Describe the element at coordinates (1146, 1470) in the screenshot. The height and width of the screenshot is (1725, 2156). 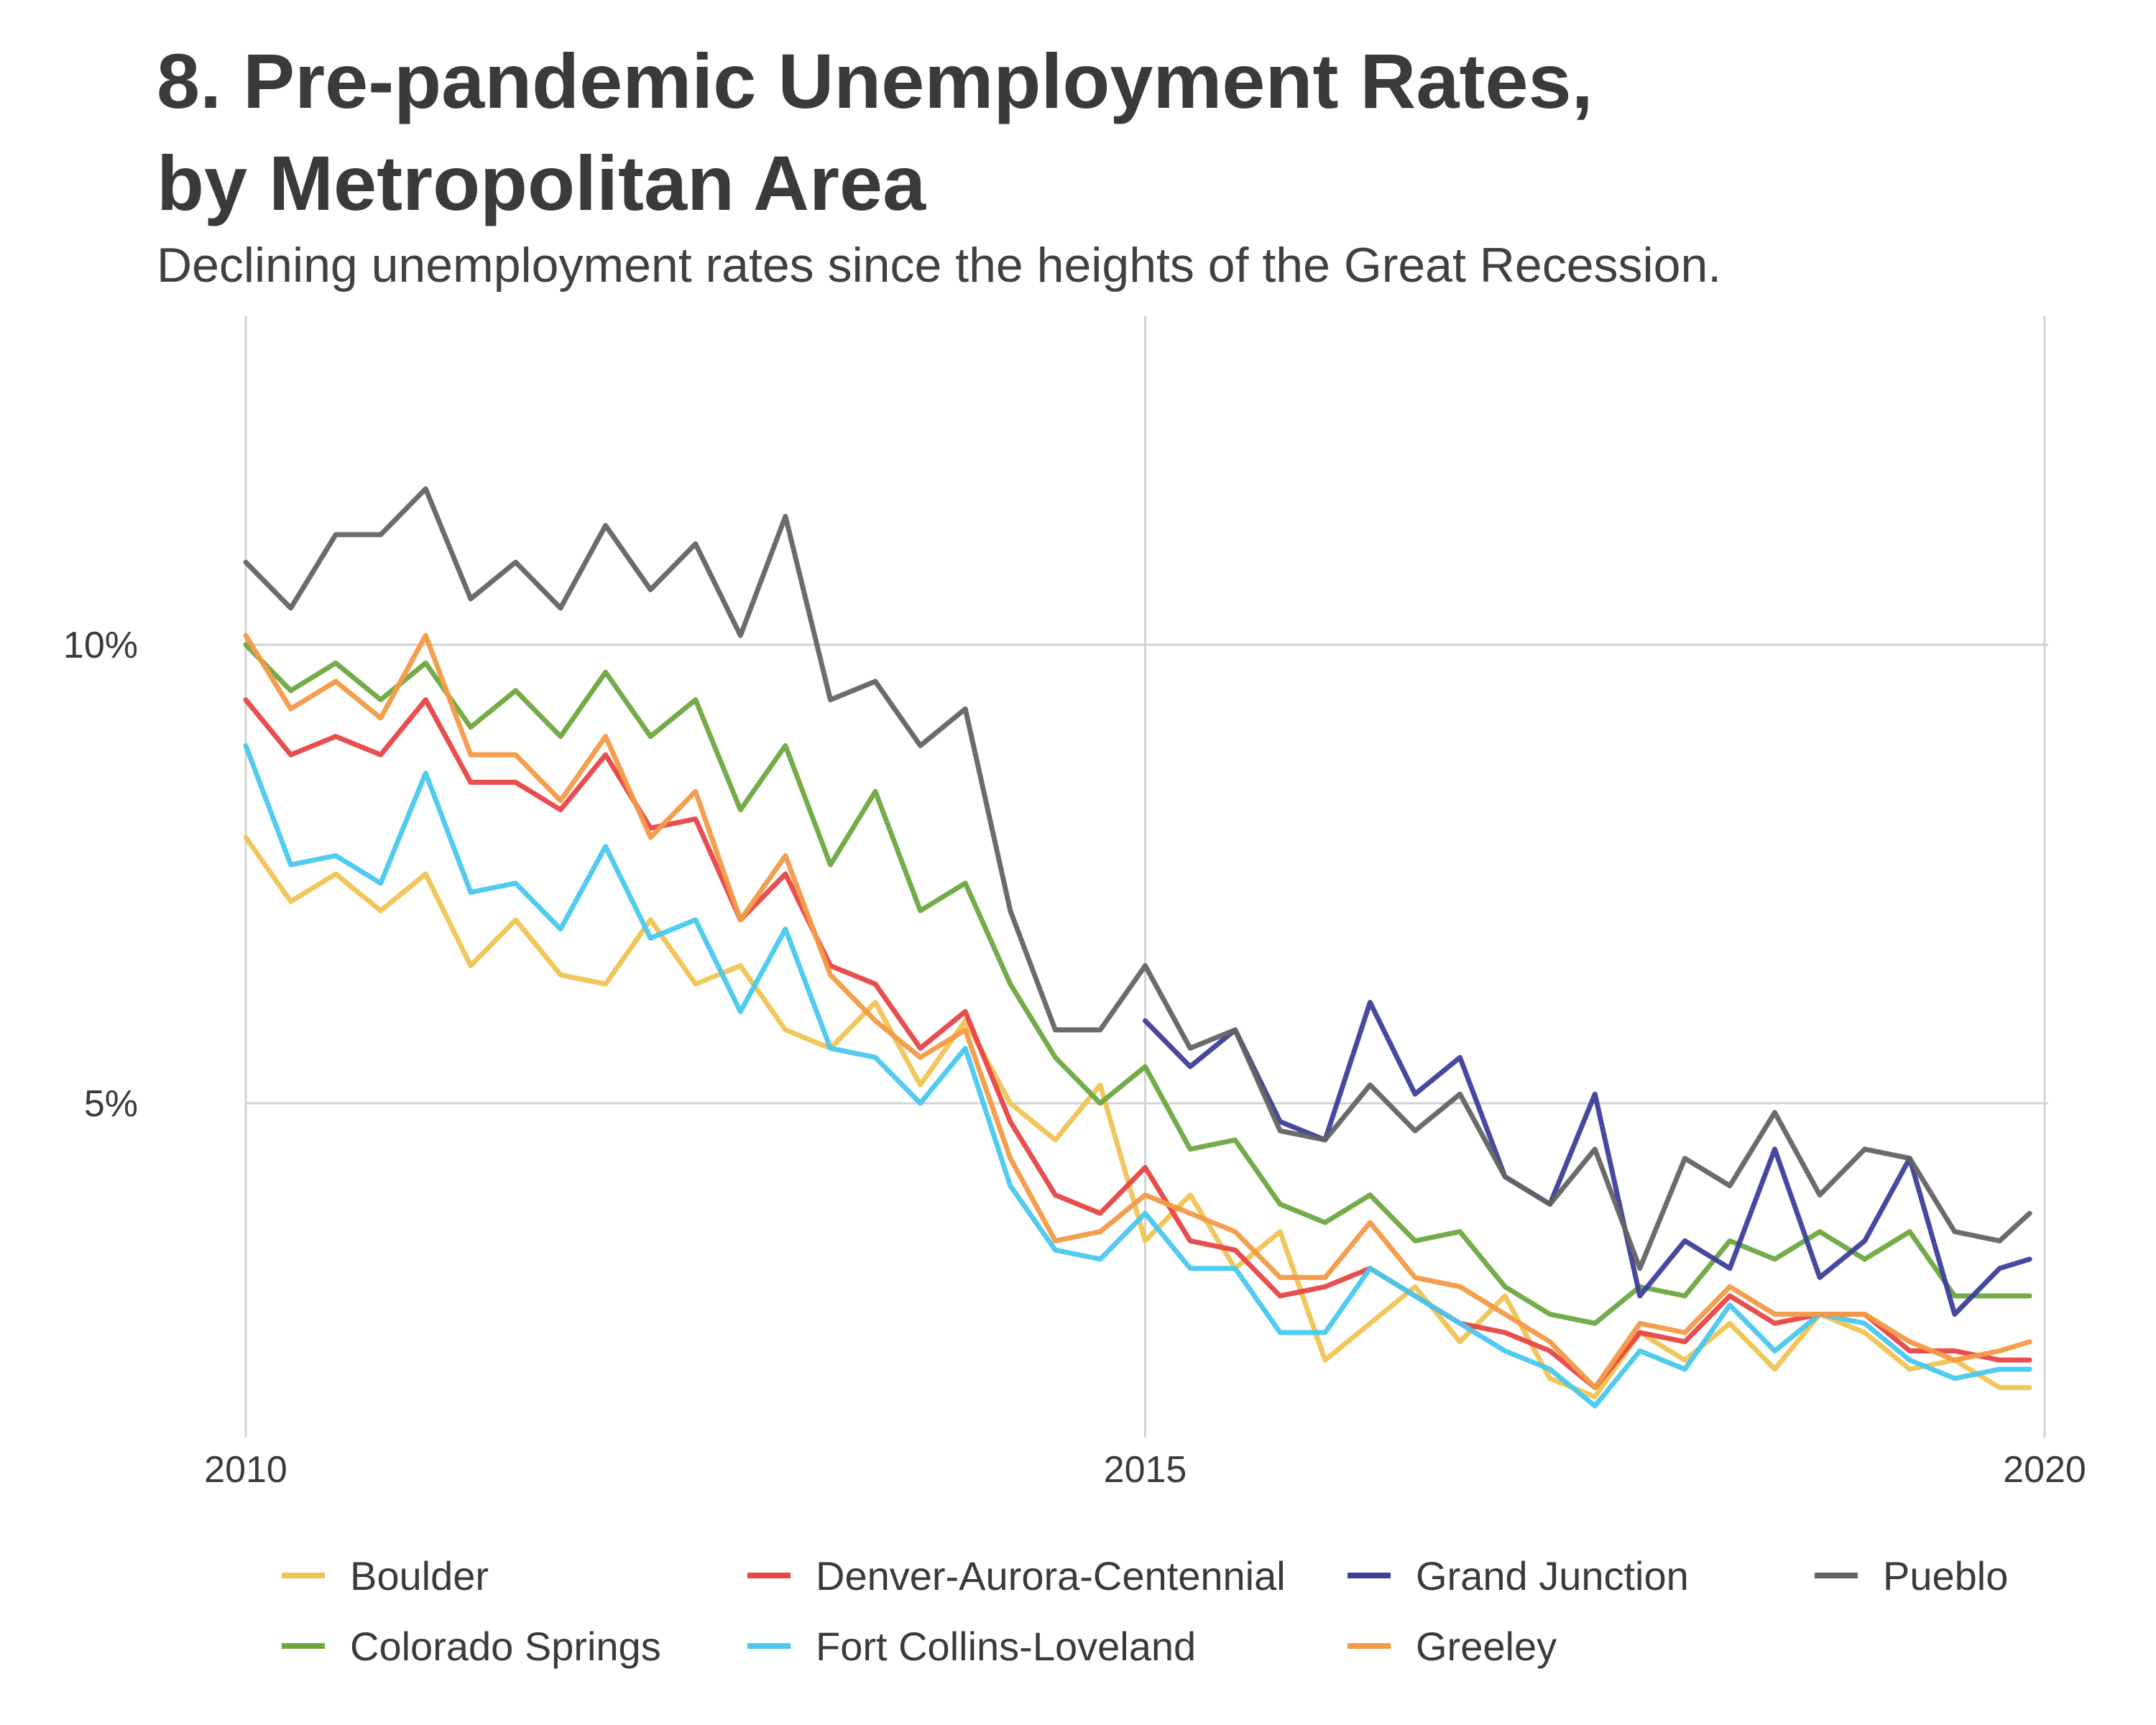
I see `x-tick-label: 2015` at that location.